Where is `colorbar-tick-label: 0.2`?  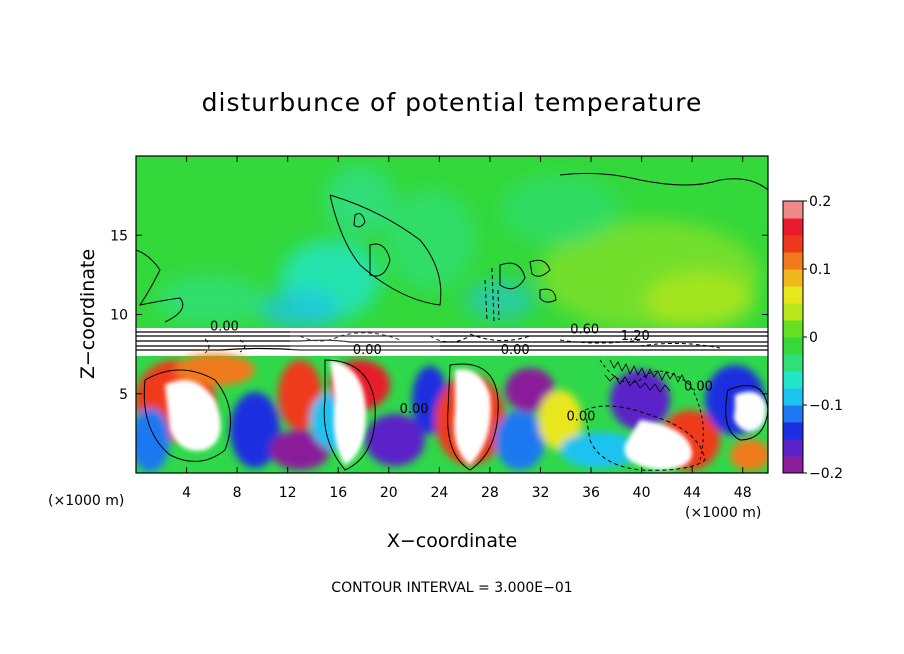
colorbar-tick-label: 0.2 is located at coordinates (820, 202).